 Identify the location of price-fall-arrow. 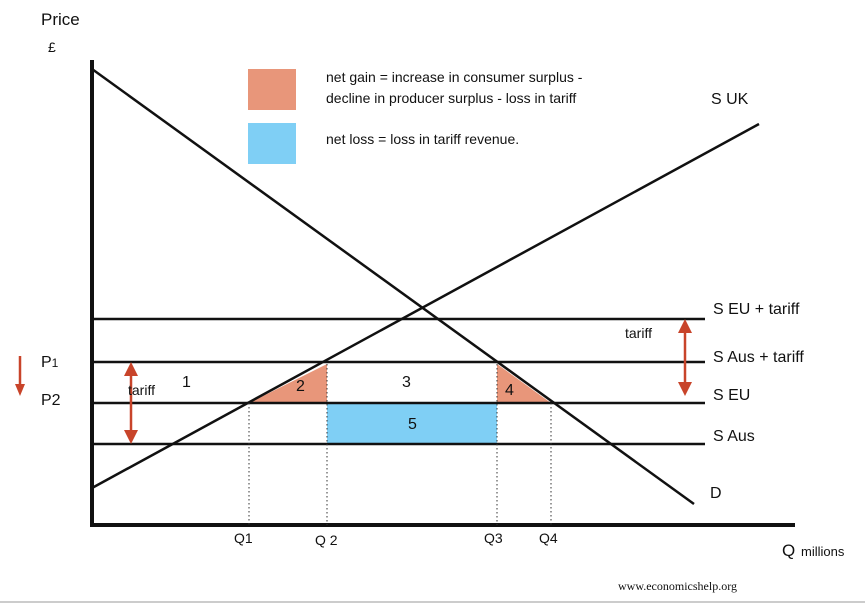
(20, 376).